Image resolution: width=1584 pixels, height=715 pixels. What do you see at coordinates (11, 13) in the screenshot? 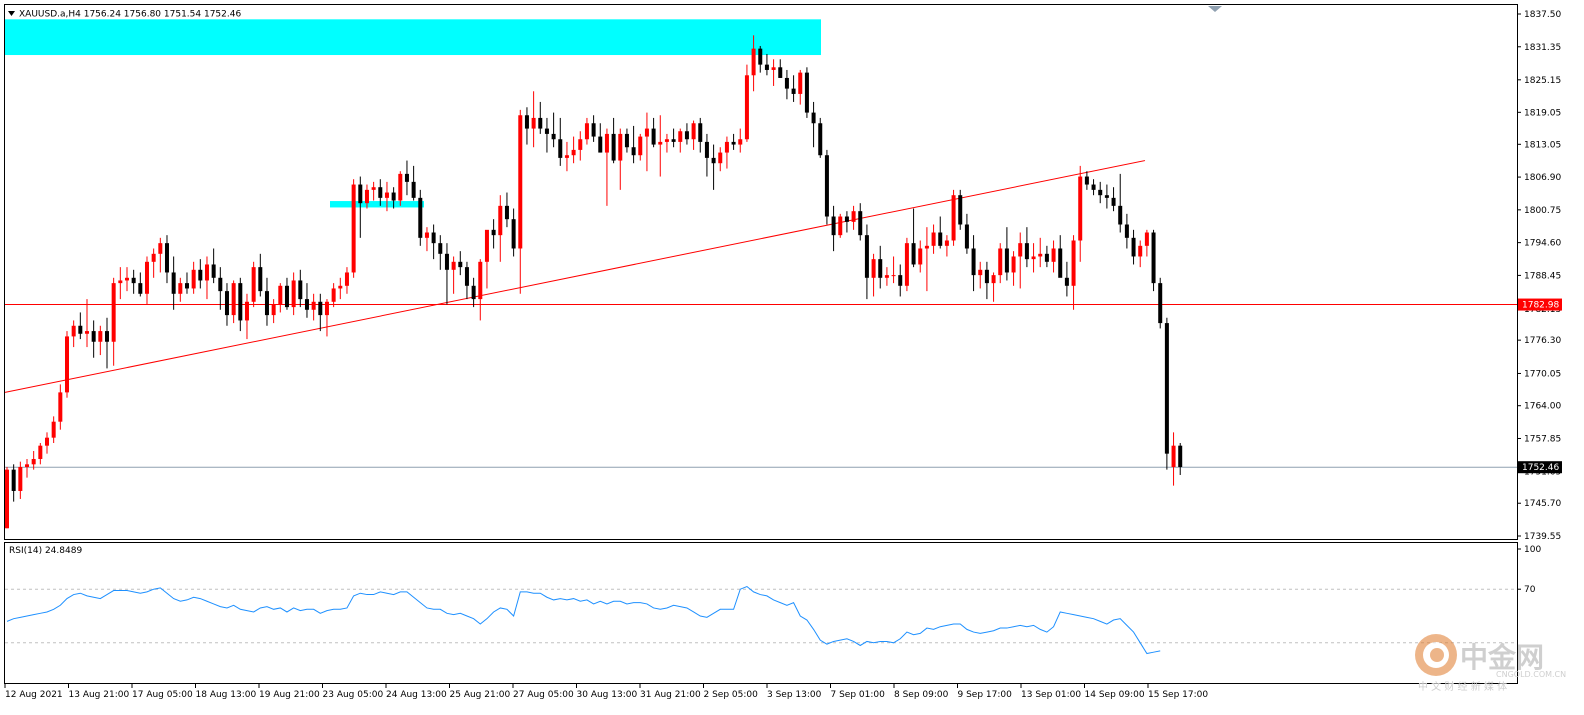
I see `collapse-arrow-icon` at bounding box center [11, 13].